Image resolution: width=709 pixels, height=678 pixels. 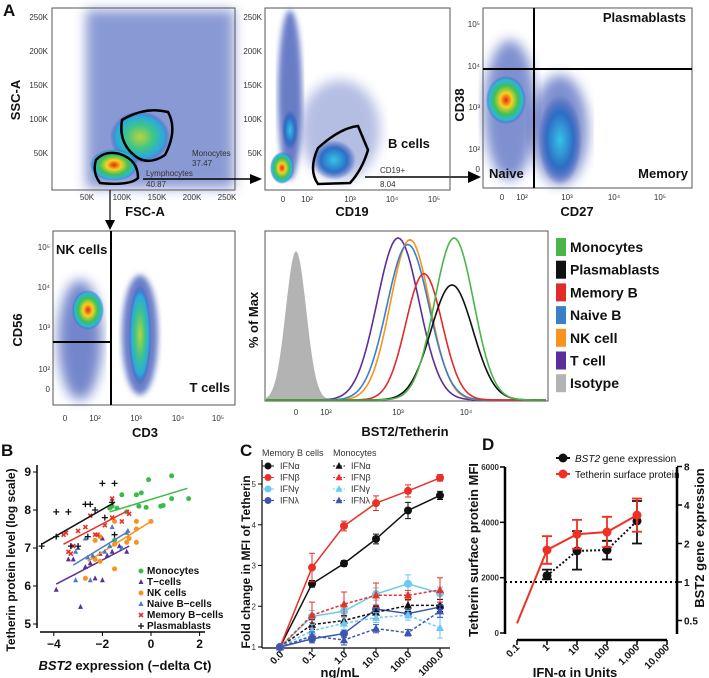 What do you see at coordinates (561, 383) in the screenshot?
I see `legend-swatch-isotype` at bounding box center [561, 383].